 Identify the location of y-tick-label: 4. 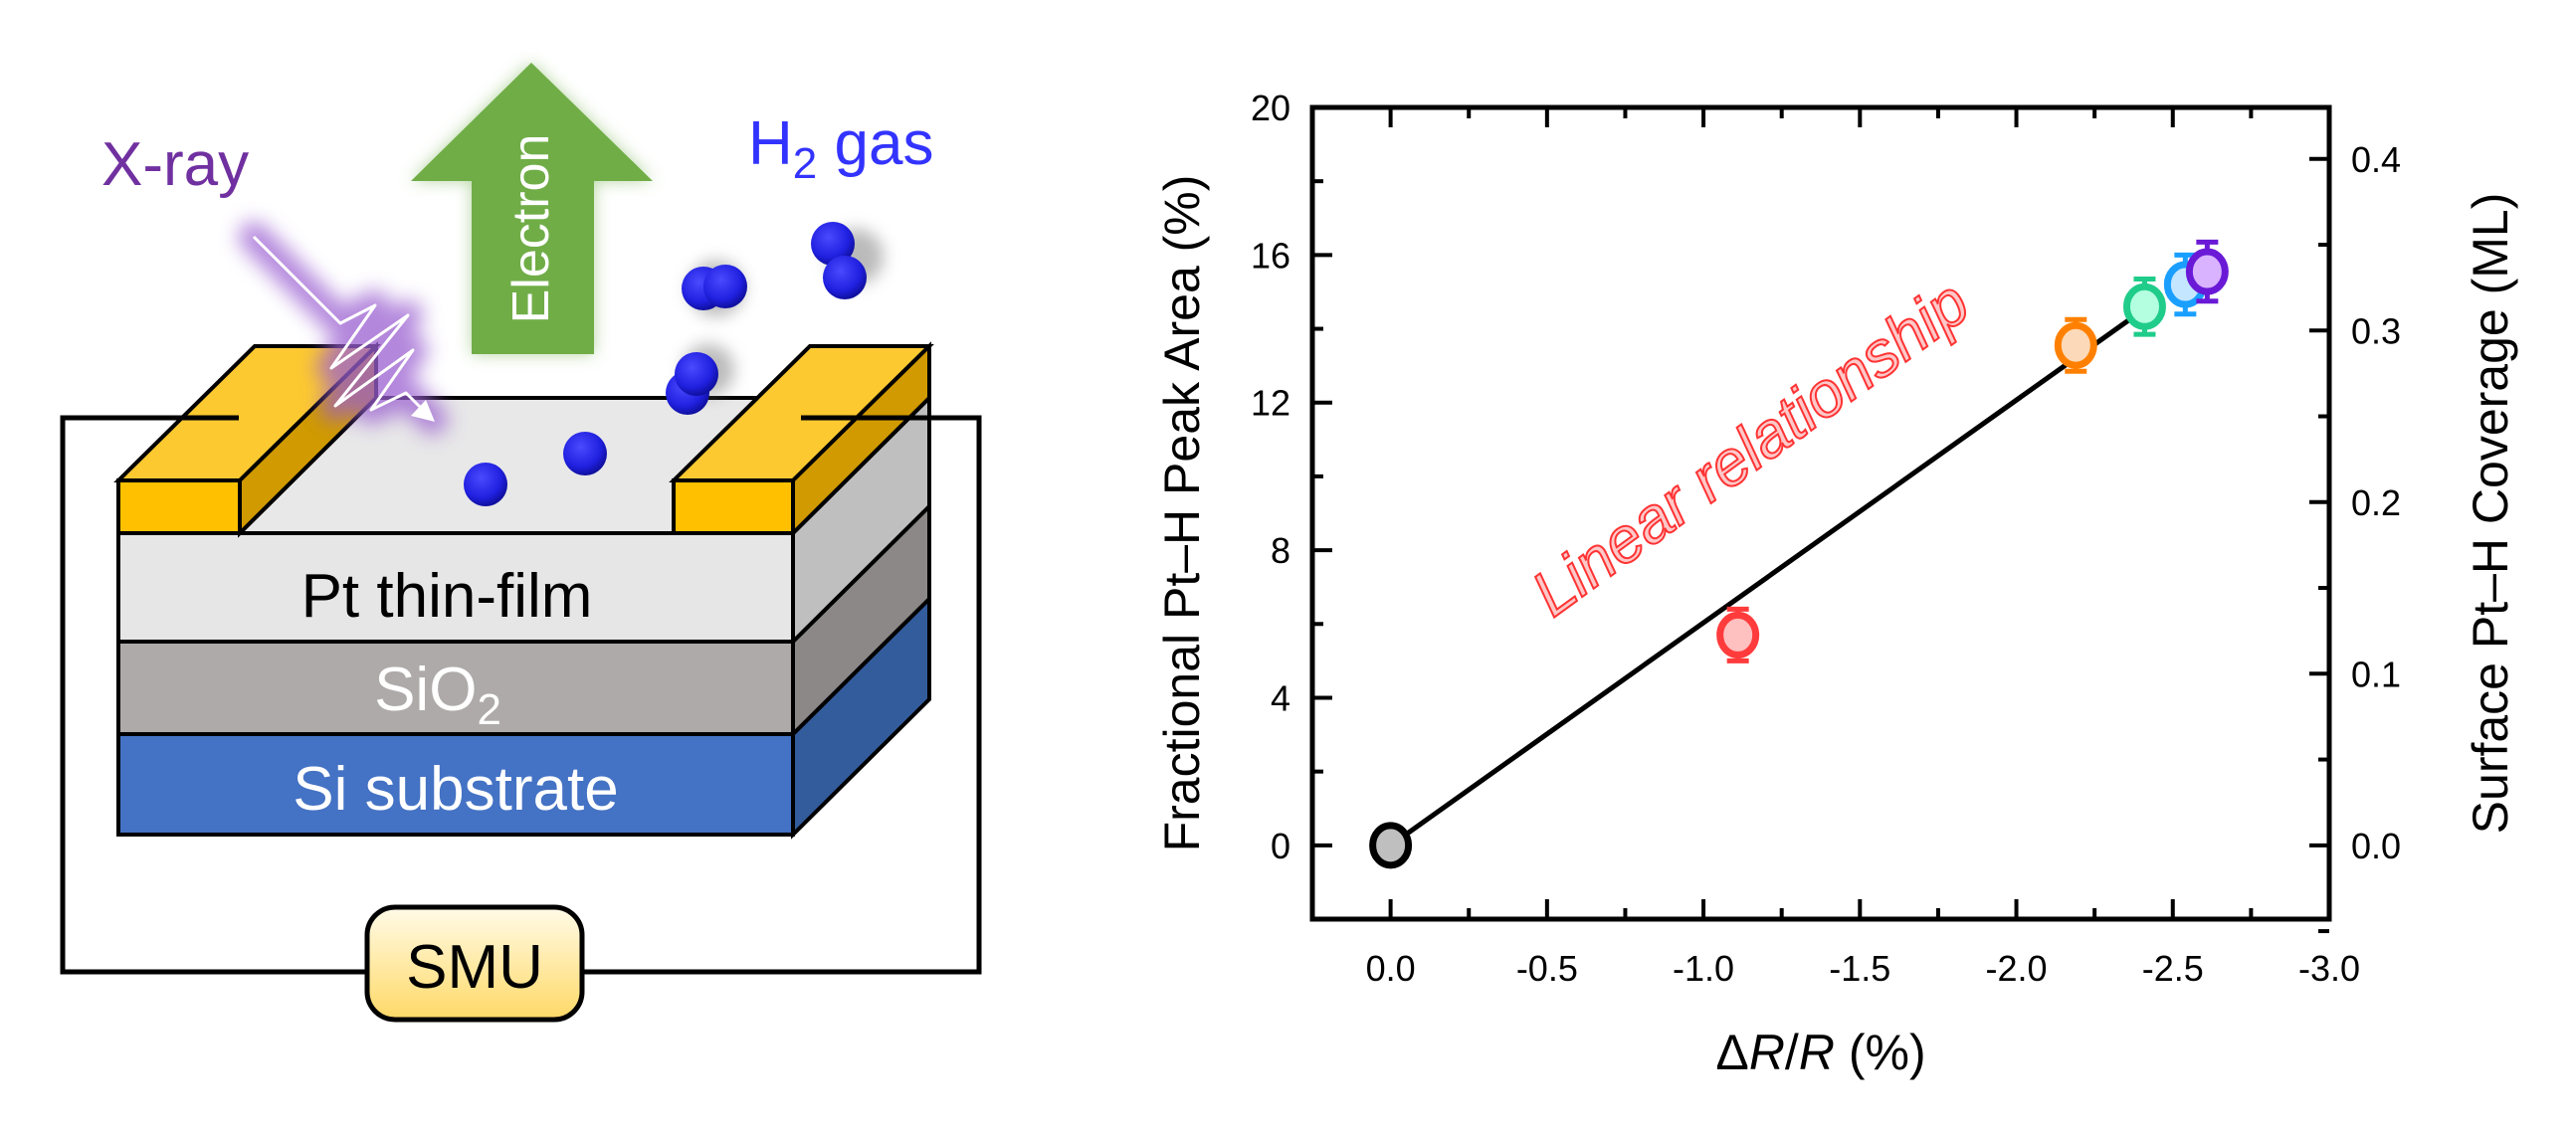
(1280, 698).